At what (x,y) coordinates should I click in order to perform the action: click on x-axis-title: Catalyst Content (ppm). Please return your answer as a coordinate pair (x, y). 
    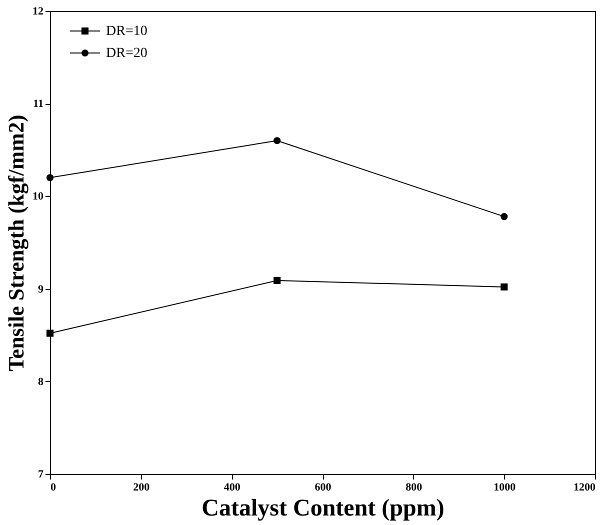
    Looking at the image, I should click on (323, 509).